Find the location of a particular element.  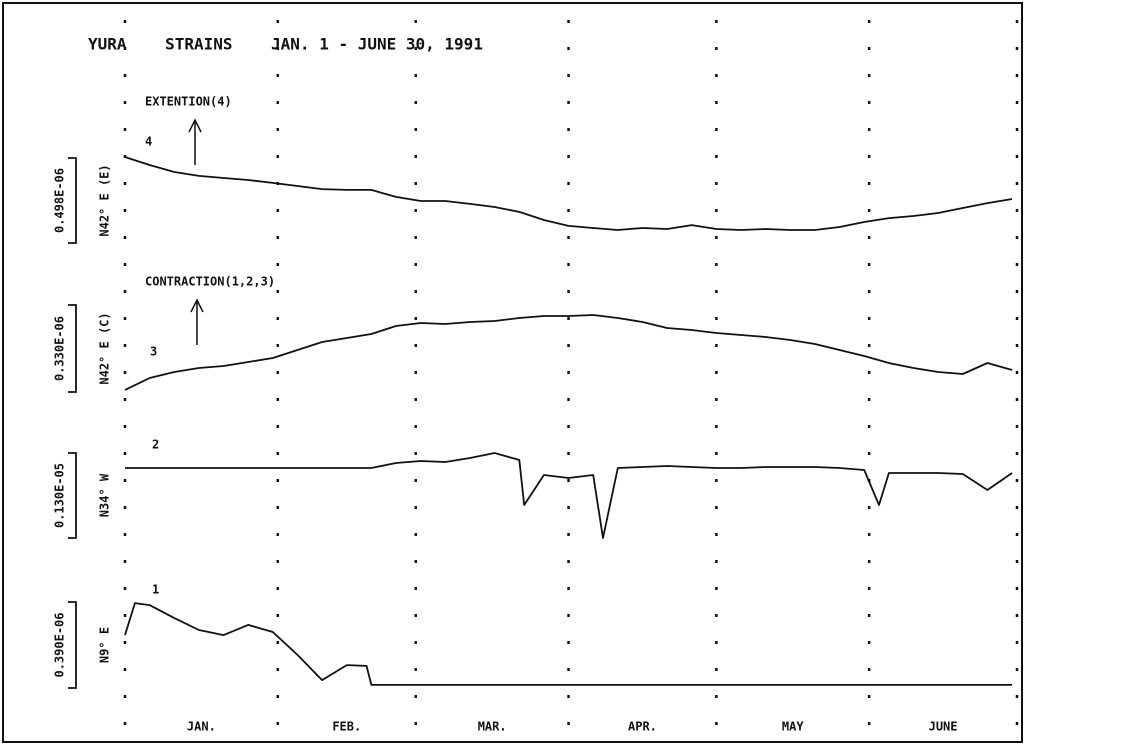

panel-label: N42° E (C) is located at coordinates (105, 348).